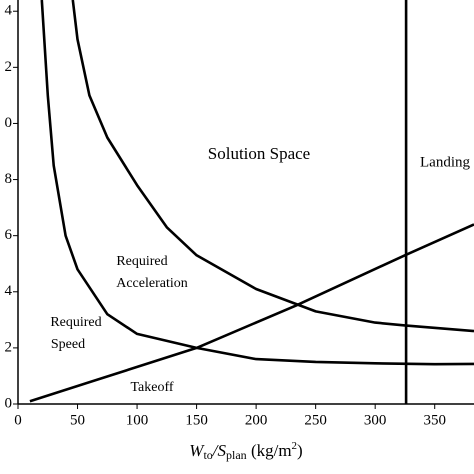 The height and width of the screenshot is (474, 474). I want to click on x-axis-label: Wto/Splan (kg/m2), so click(245, 451).